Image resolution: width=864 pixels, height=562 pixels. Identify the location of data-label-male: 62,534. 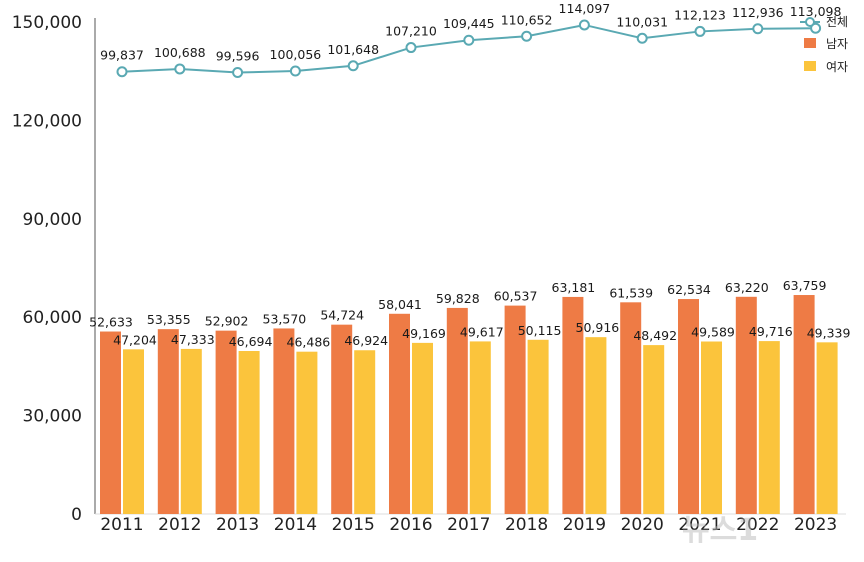
(689, 289).